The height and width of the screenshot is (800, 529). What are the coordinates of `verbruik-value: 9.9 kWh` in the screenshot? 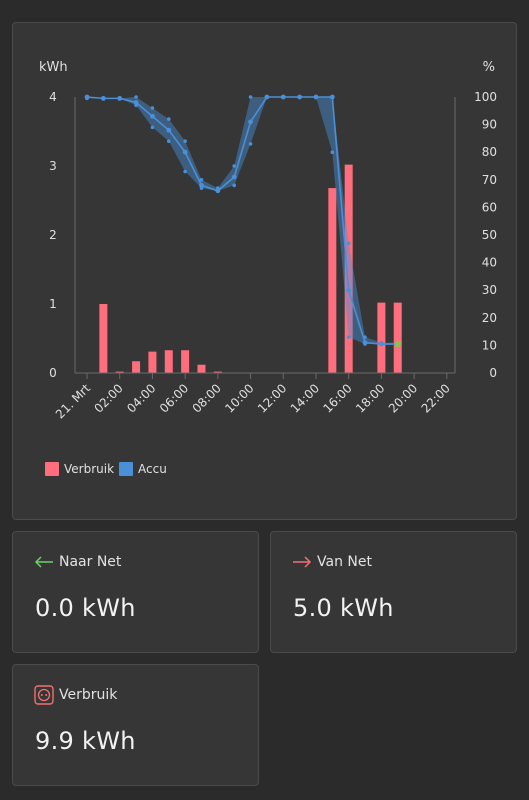 It's located at (85, 741).